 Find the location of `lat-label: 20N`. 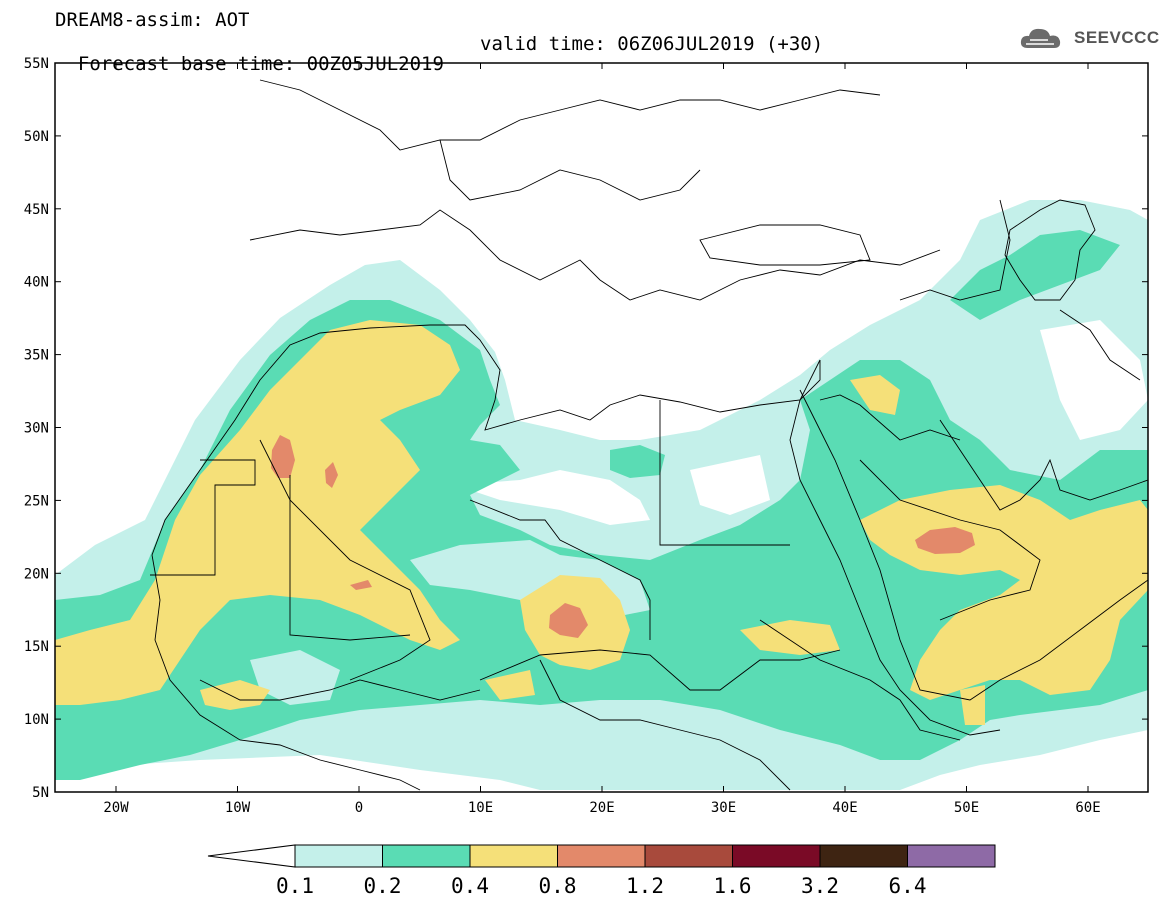

lat-label: 20N is located at coordinates (36, 574).